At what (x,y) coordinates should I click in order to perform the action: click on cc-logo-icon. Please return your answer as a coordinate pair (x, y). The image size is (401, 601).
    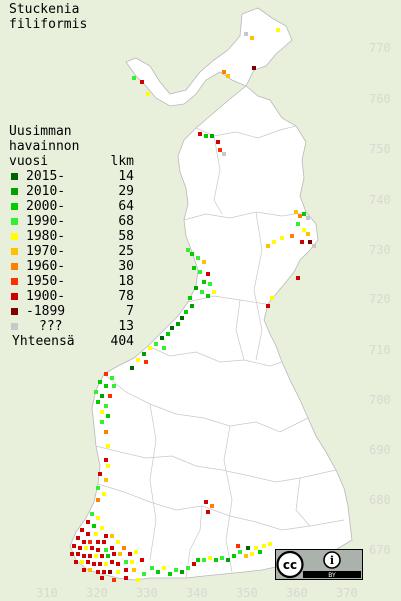
    Looking at the image, I should click on (290, 564).